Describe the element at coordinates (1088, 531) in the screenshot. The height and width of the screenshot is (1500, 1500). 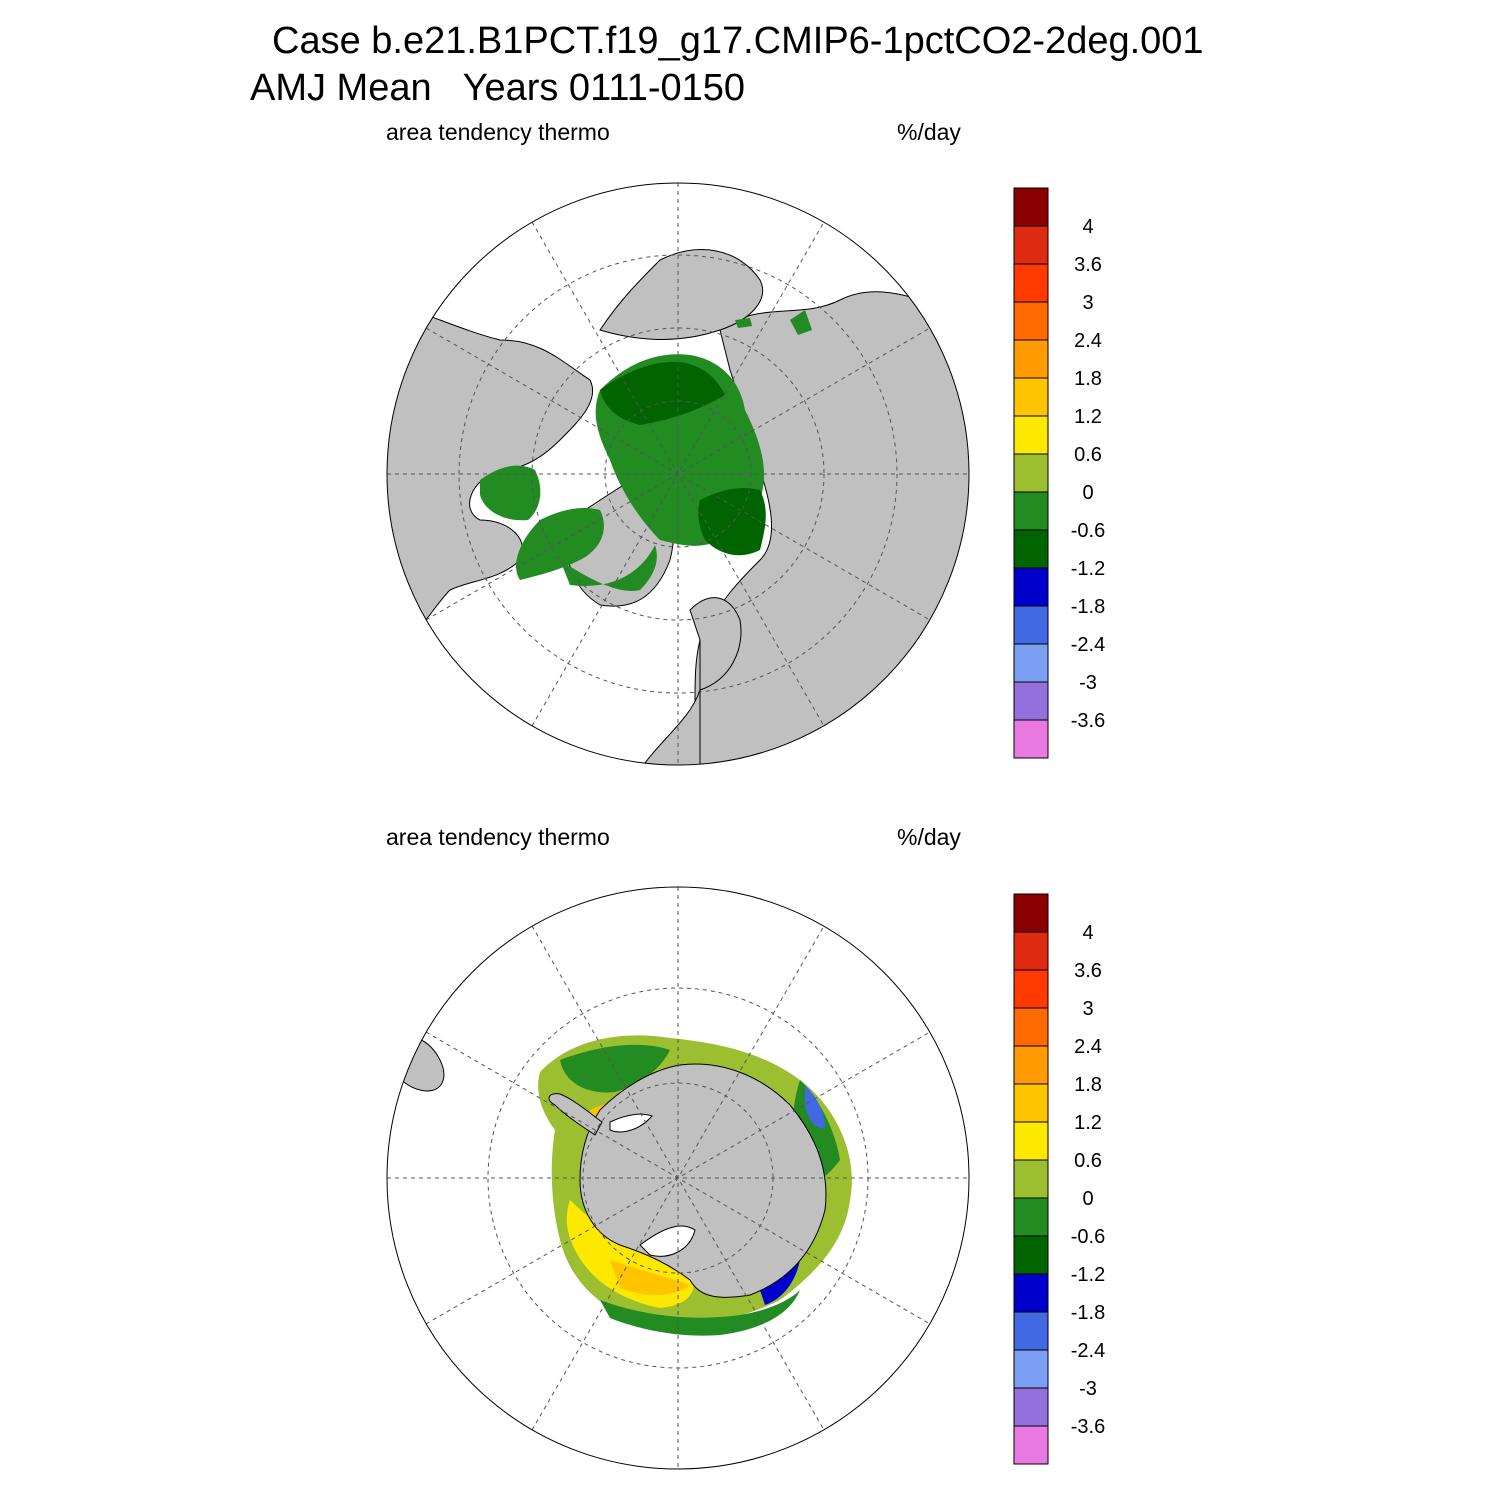
I see `north-colorbar-tick-label: -0.6` at that location.